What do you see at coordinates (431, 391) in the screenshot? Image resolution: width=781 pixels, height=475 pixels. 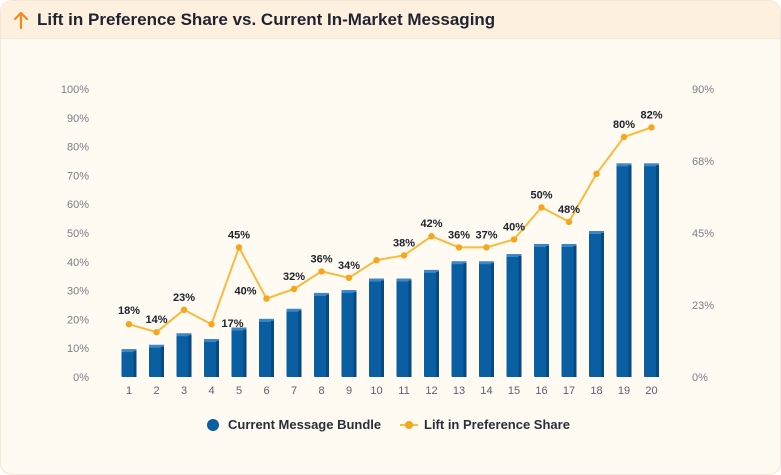 I see `x-tick-label: 12` at bounding box center [431, 391].